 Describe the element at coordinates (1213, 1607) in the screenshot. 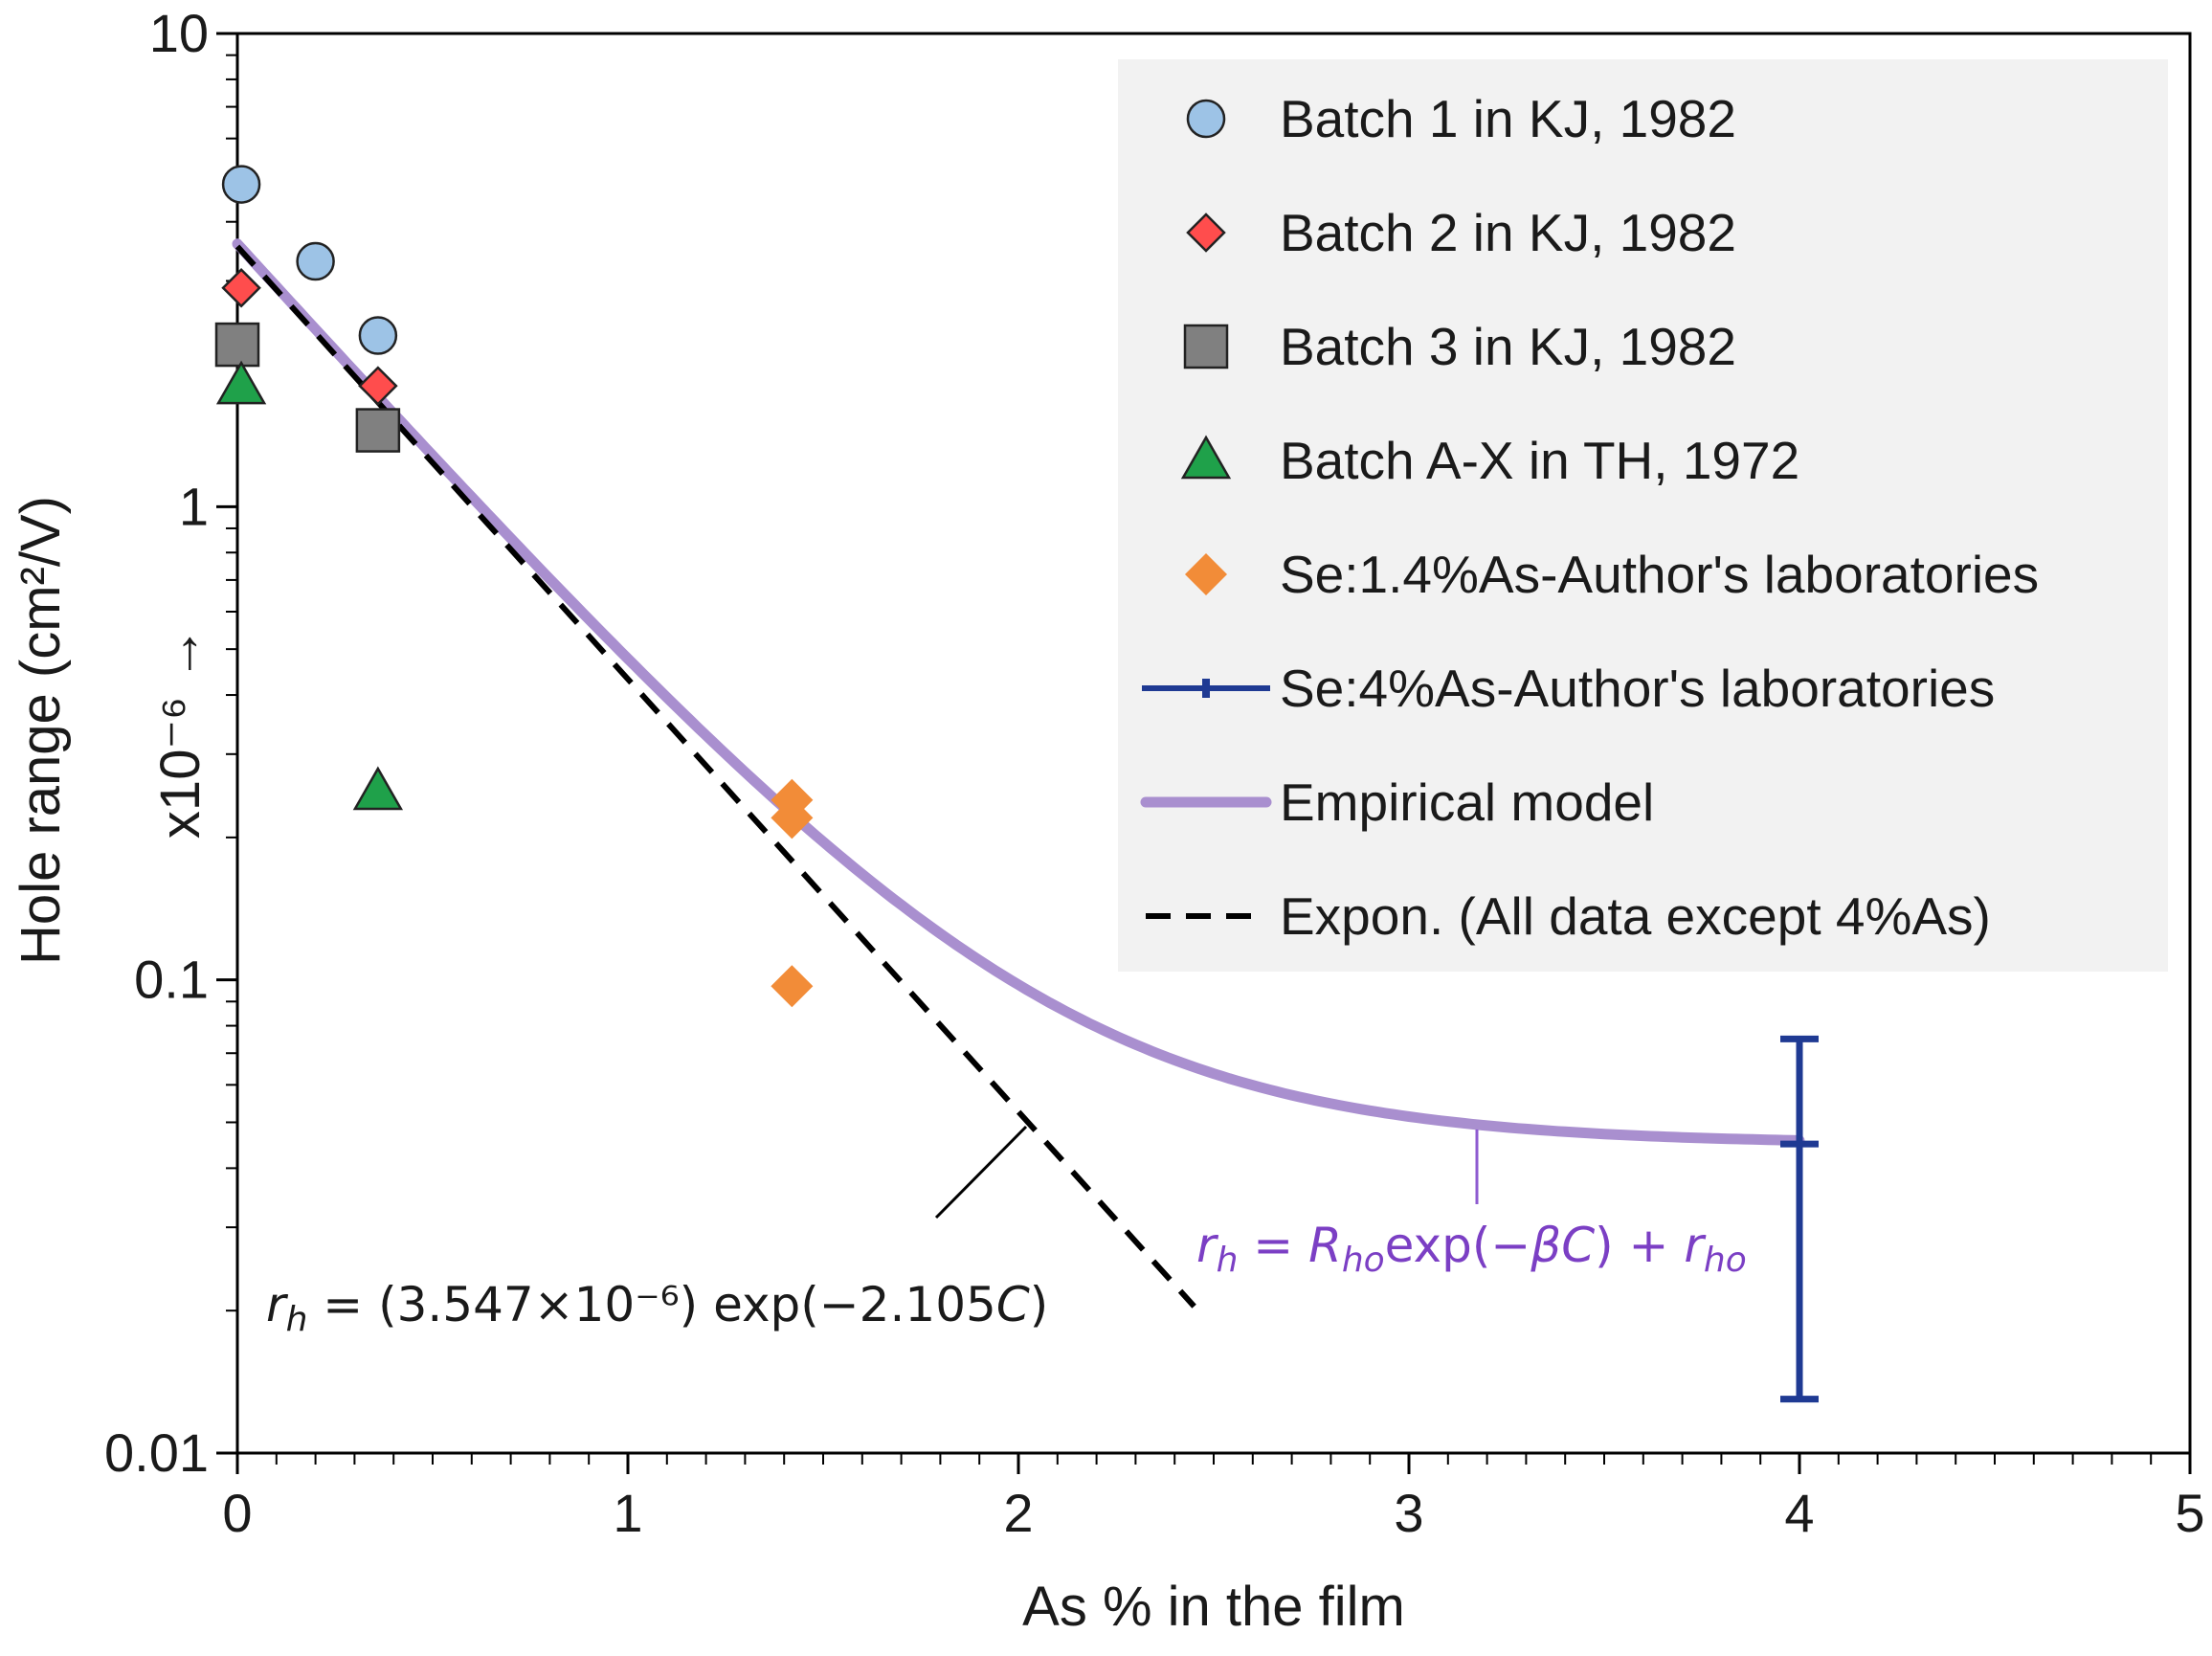

I see `x-axis-title: As % in the film` at that location.